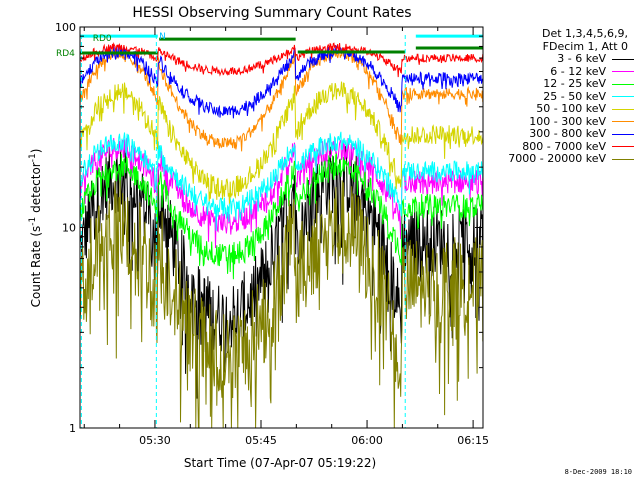  What do you see at coordinates (473, 440) in the screenshot?
I see `x-tick-label: 06:15` at bounding box center [473, 440].